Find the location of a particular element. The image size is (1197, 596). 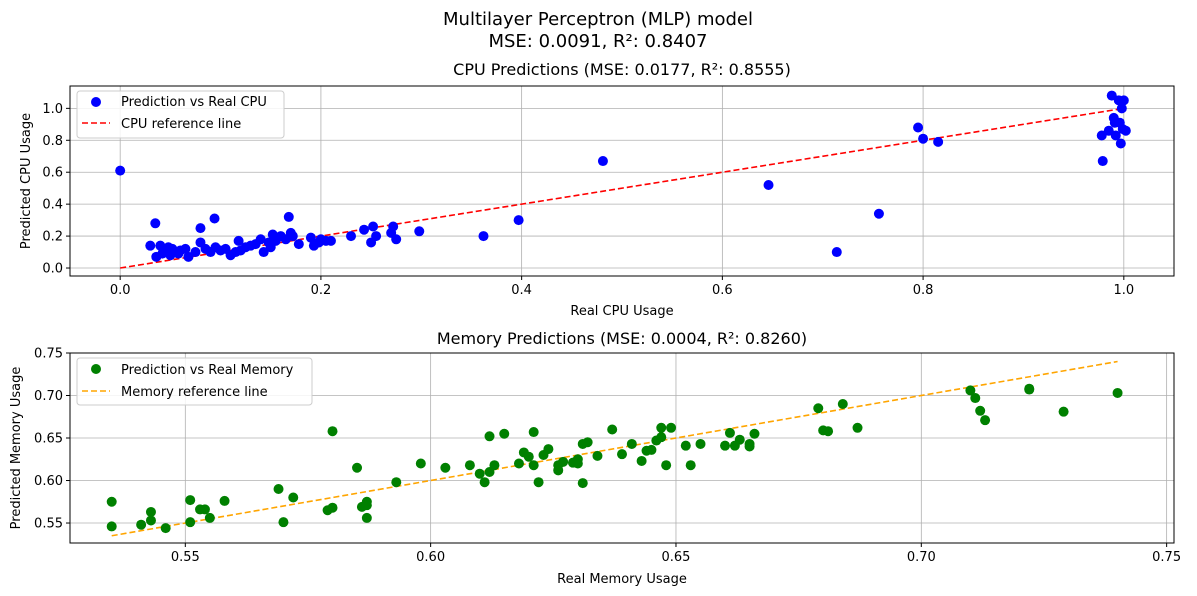

figure-title: Multilayer Perceptron (MLP) model is located at coordinates (598, 19).